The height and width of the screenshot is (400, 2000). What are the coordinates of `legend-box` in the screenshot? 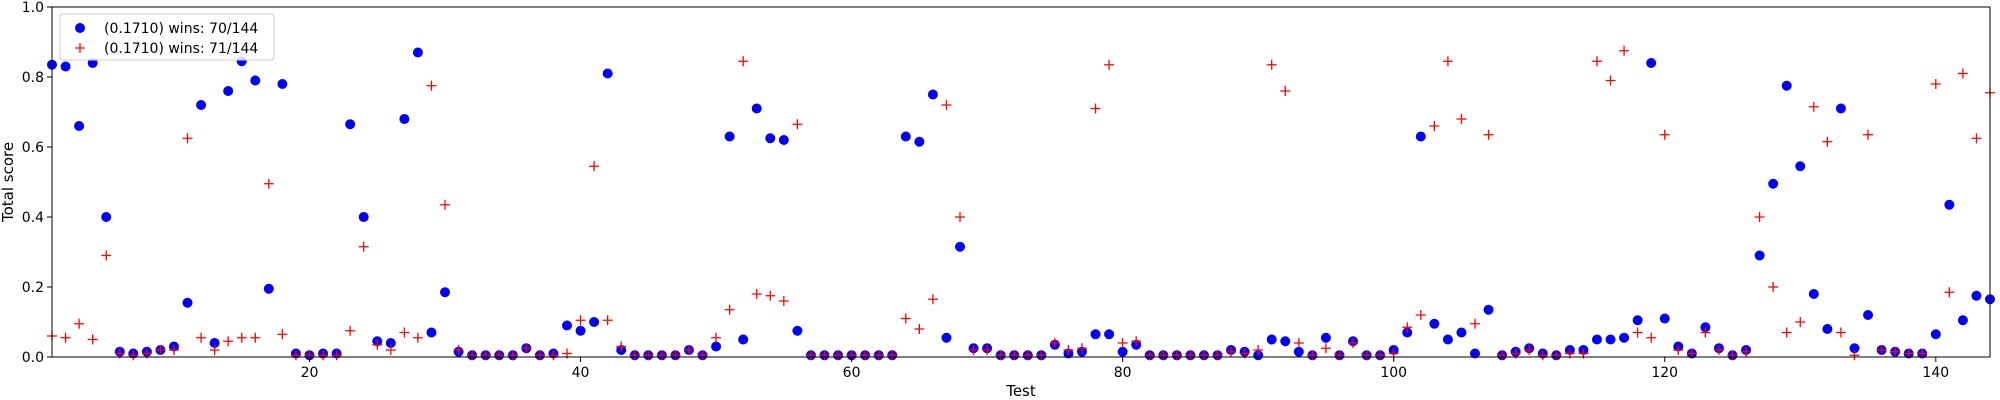 It's located at (167, 37).